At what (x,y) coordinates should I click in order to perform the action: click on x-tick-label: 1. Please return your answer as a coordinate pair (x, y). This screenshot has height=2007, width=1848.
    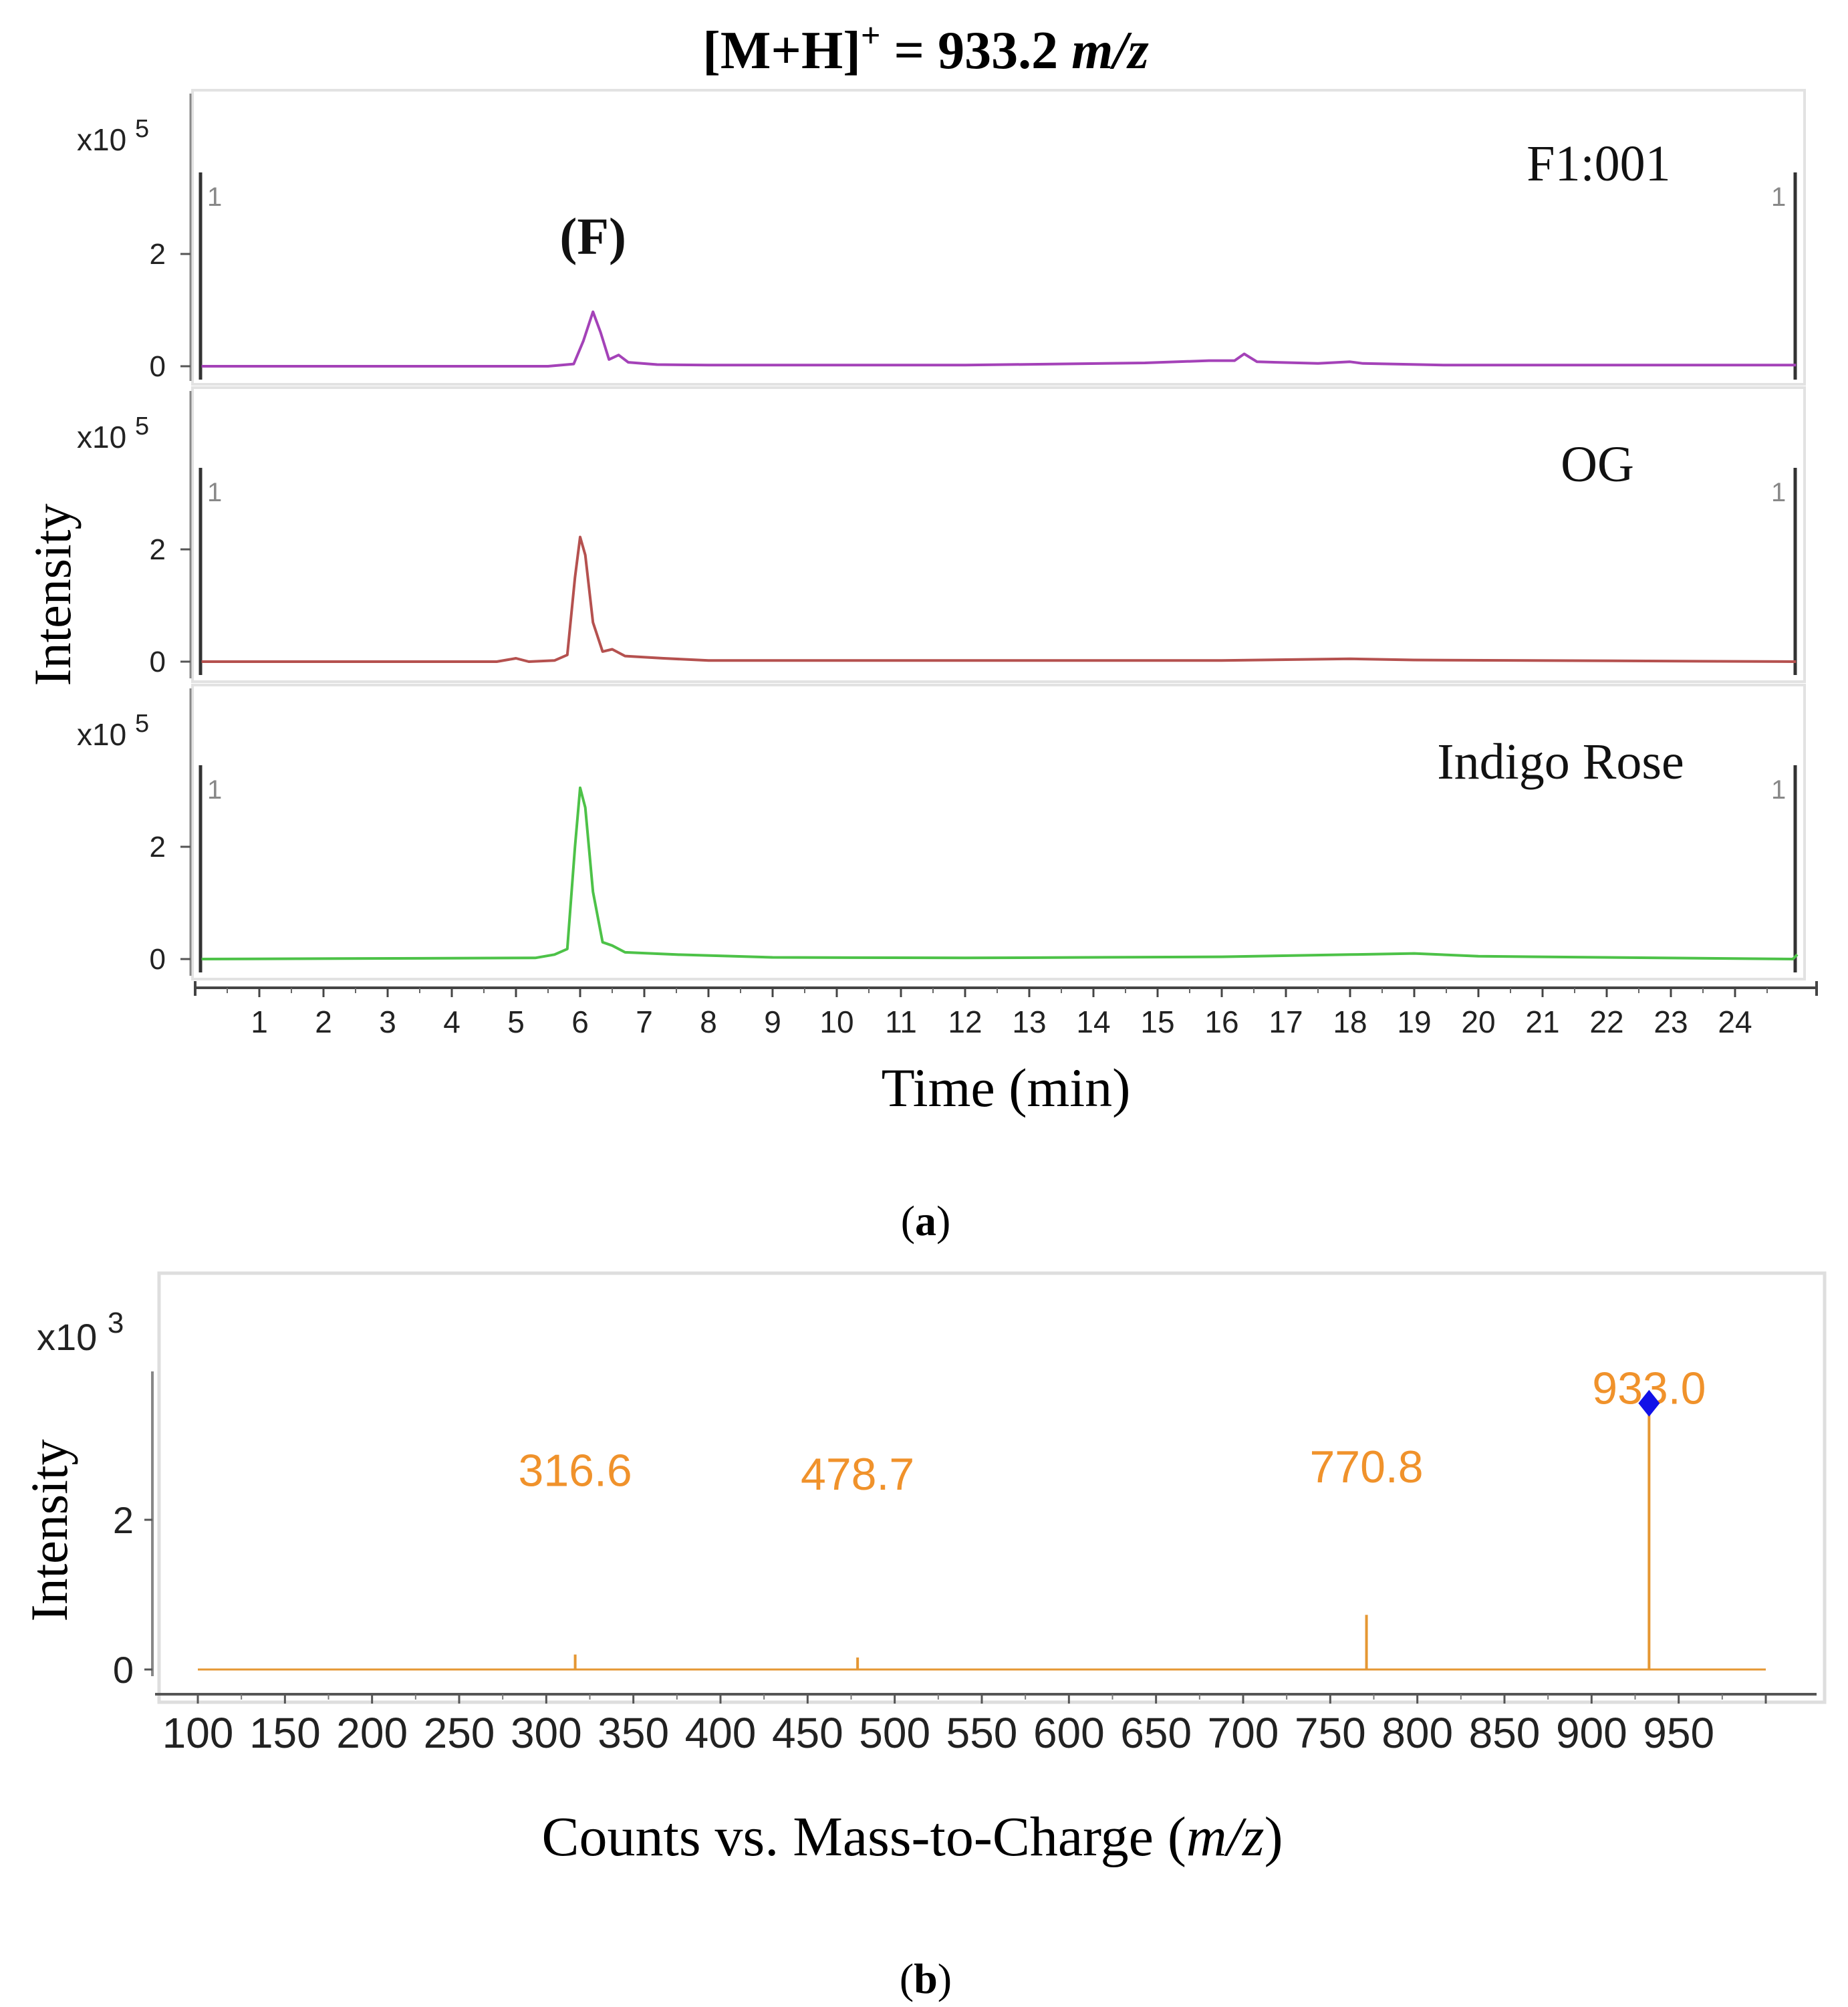
    Looking at the image, I should click on (259, 1022).